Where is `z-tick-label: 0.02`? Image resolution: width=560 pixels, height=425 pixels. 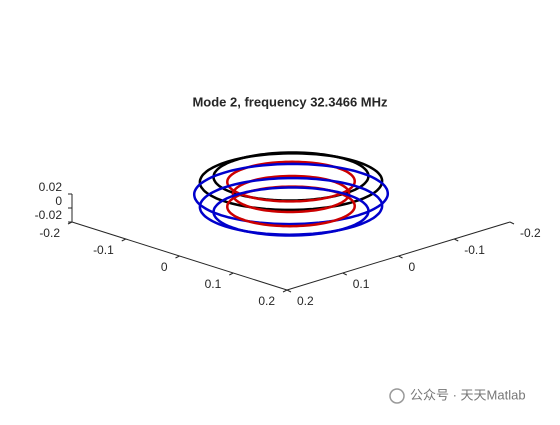 z-tick-label: 0.02 is located at coordinates (51, 187).